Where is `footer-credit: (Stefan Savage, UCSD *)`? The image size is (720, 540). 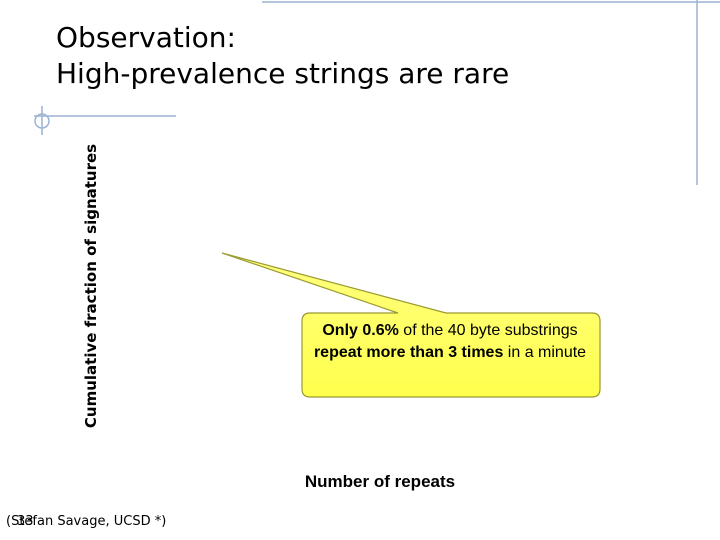 footer-credit: (Stefan Savage, UCSD *) is located at coordinates (86, 521).